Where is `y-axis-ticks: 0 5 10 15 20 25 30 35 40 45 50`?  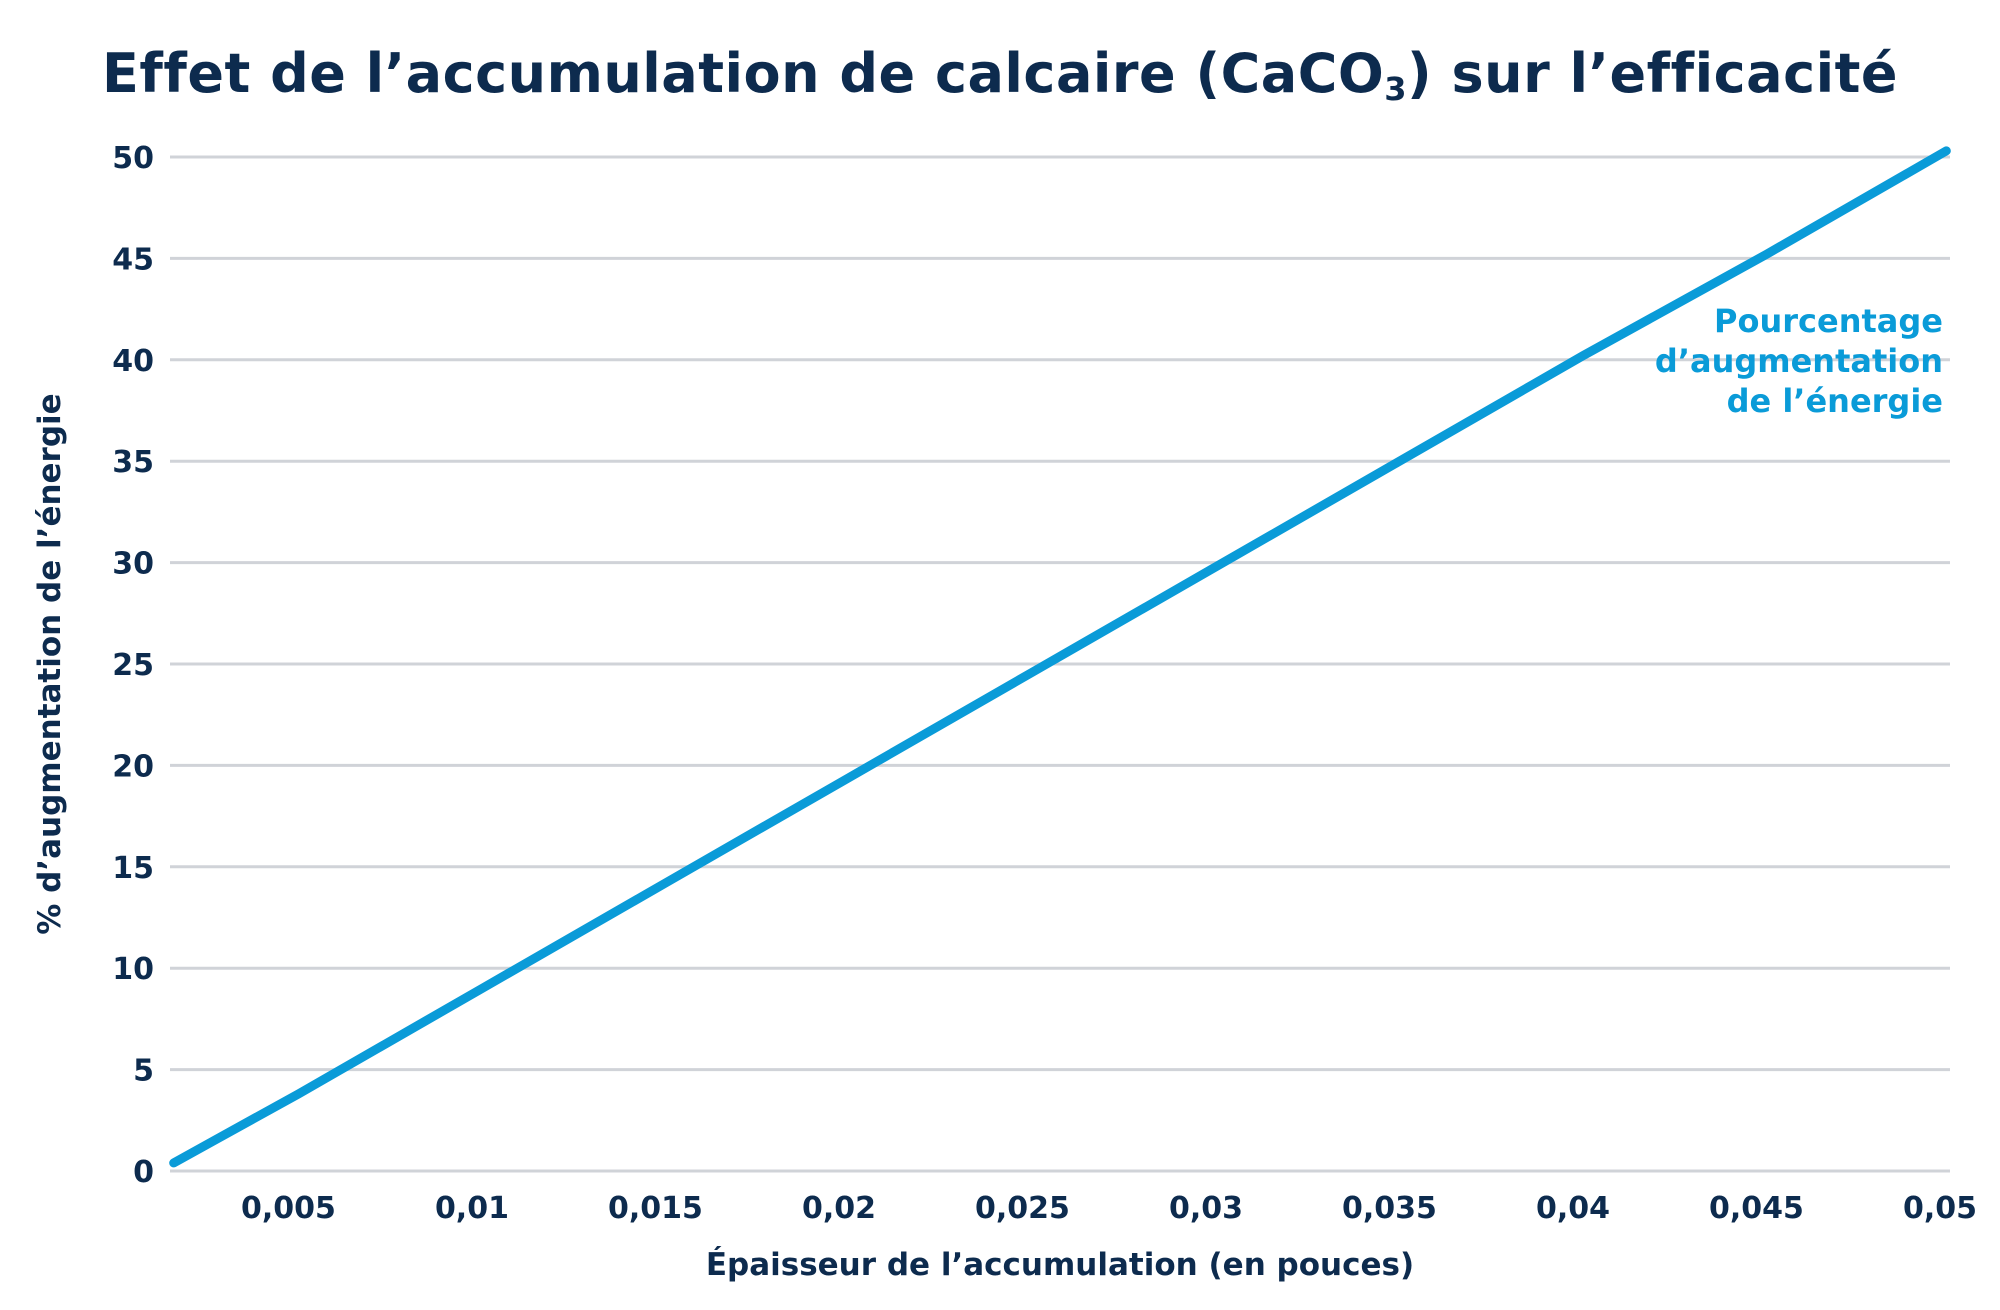 y-axis-ticks: 0 5 10 15 20 25 30 35 40 45 50 is located at coordinates (133, 665).